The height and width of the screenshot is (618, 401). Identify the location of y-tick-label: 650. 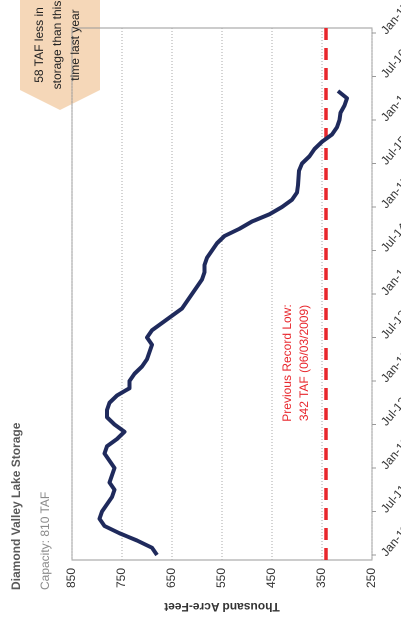
(171, 578).